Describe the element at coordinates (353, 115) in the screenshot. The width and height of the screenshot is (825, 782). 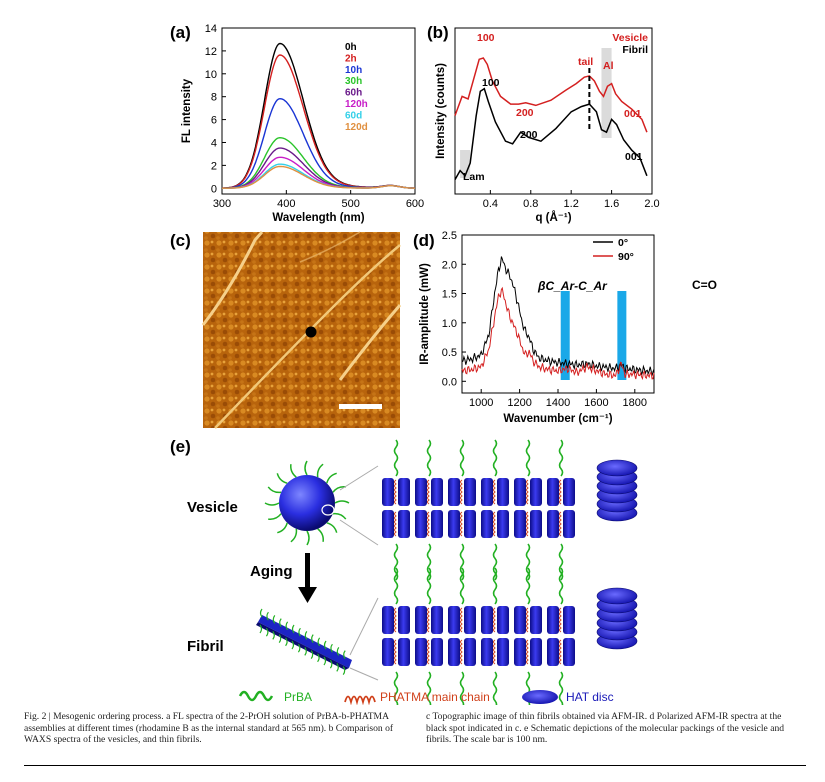
I see `legend-60d: 60d` at that location.